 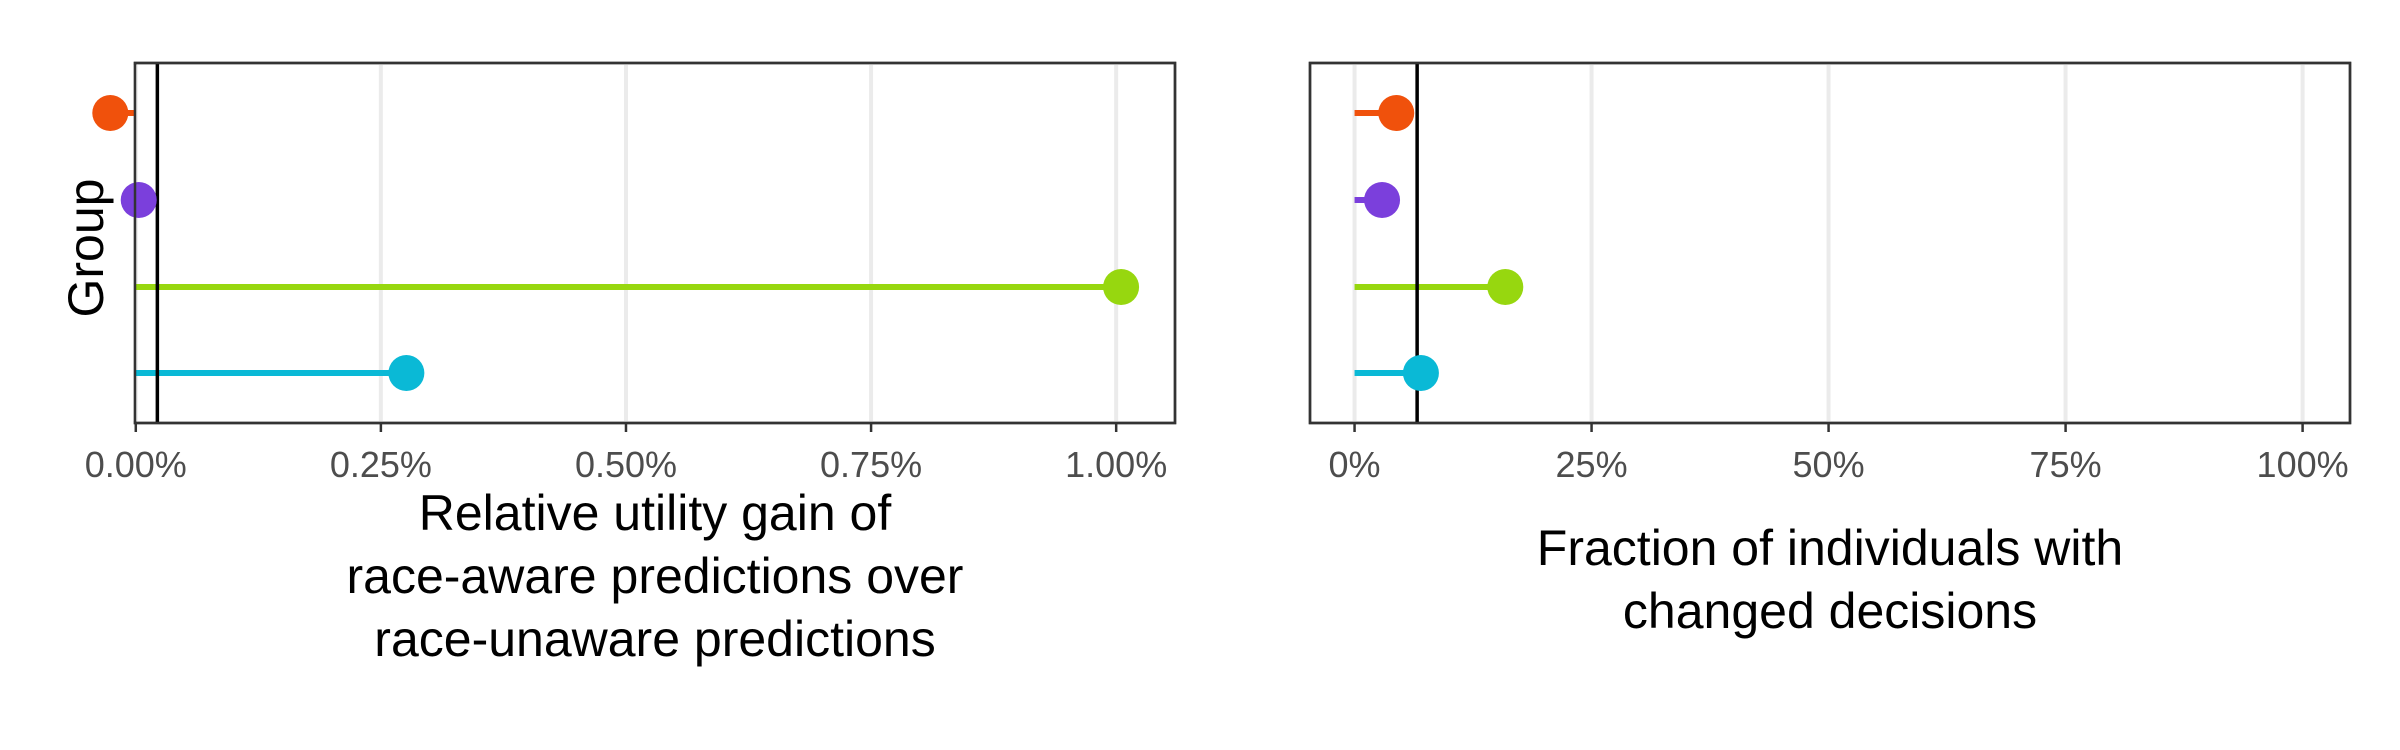 What do you see at coordinates (136, 464) in the screenshot?
I see `x-tick-label-utility-0: 0.00%` at bounding box center [136, 464].